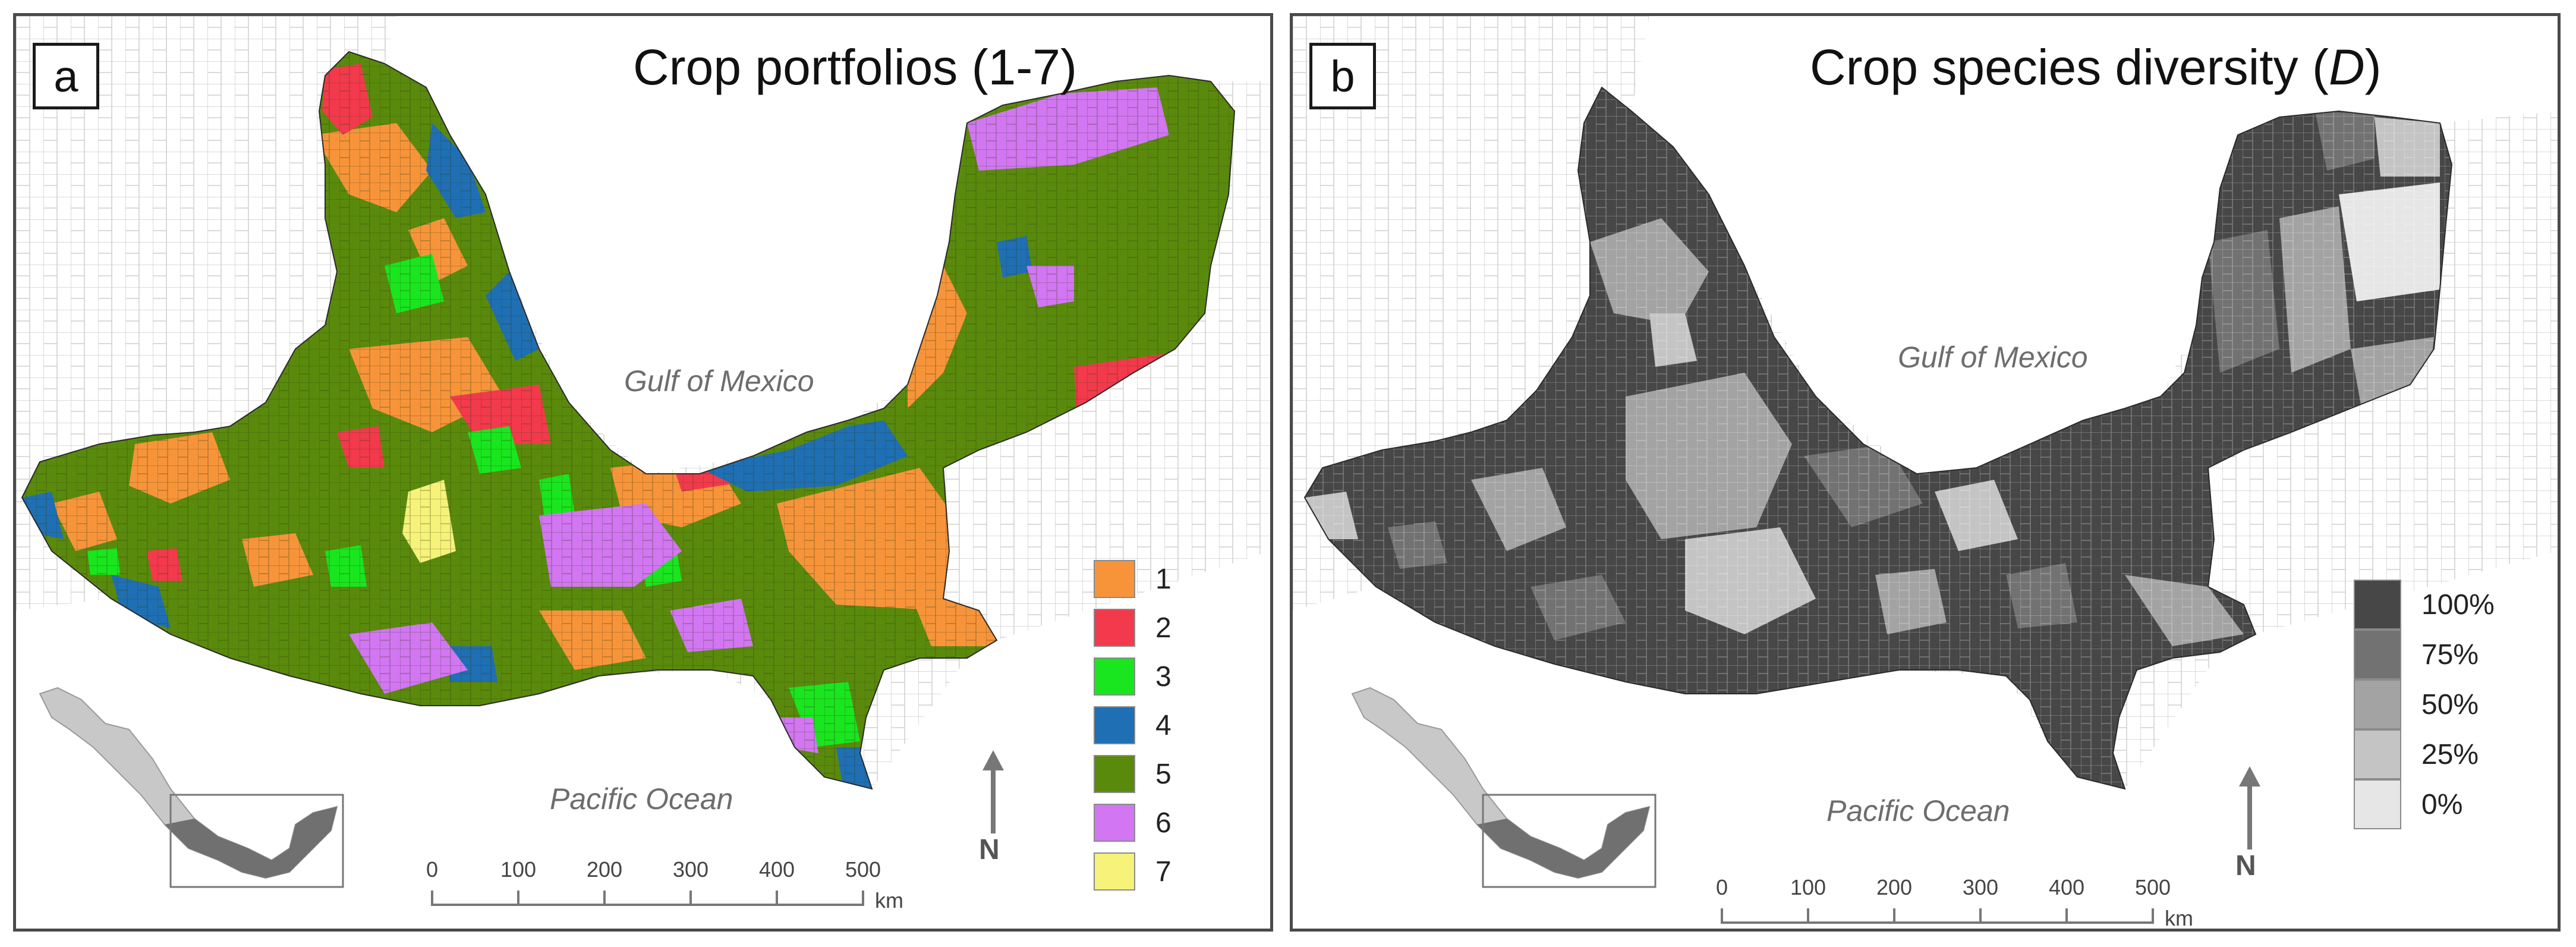 This screenshot has height=947, width=2576. Describe the element at coordinates (1163, 774) in the screenshot. I see `legend-label: 5` at that location.